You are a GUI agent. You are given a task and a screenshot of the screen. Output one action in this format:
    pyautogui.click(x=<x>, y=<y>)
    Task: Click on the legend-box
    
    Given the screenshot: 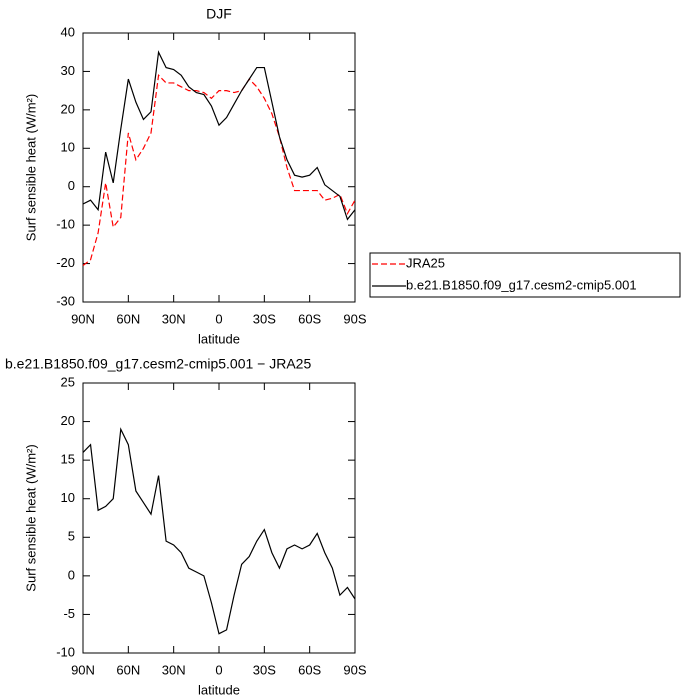 What is the action you would take?
    pyautogui.click(x=525, y=275)
    